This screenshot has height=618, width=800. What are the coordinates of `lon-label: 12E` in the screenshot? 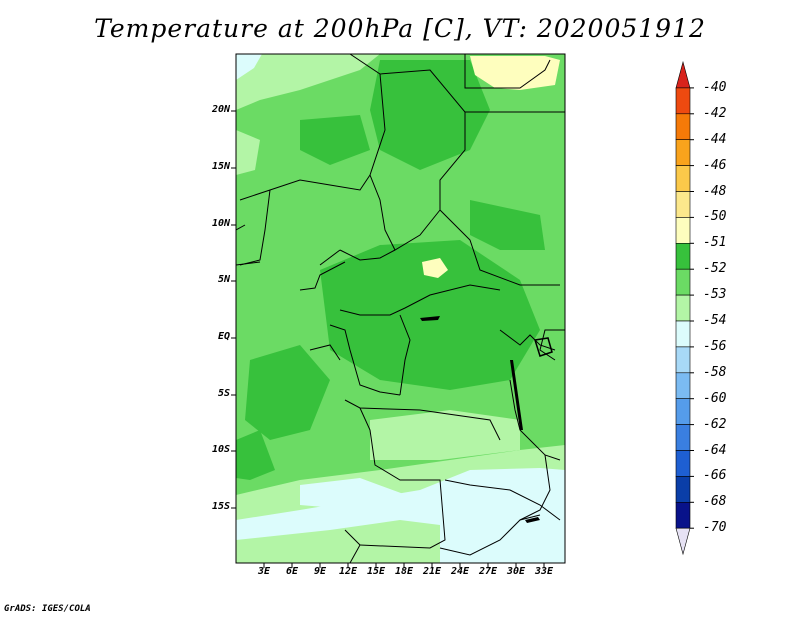 It's located at (348, 571).